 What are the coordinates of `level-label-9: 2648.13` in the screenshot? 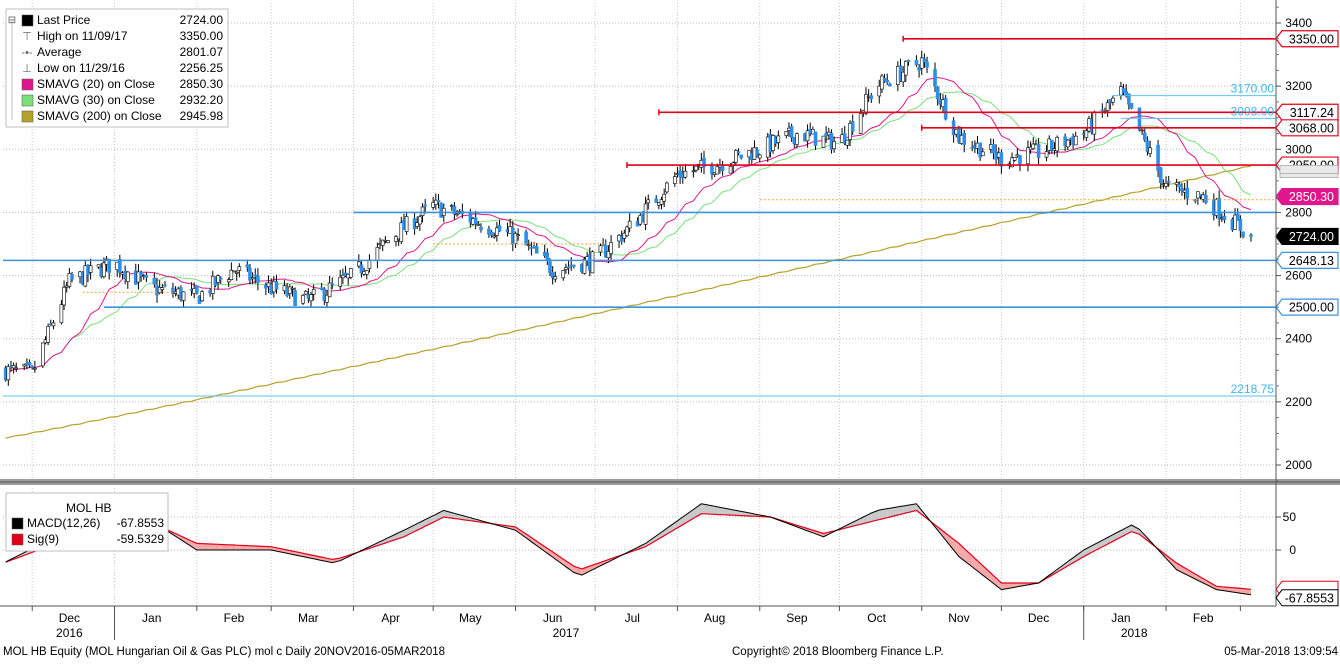 It's located at (1307, 260).